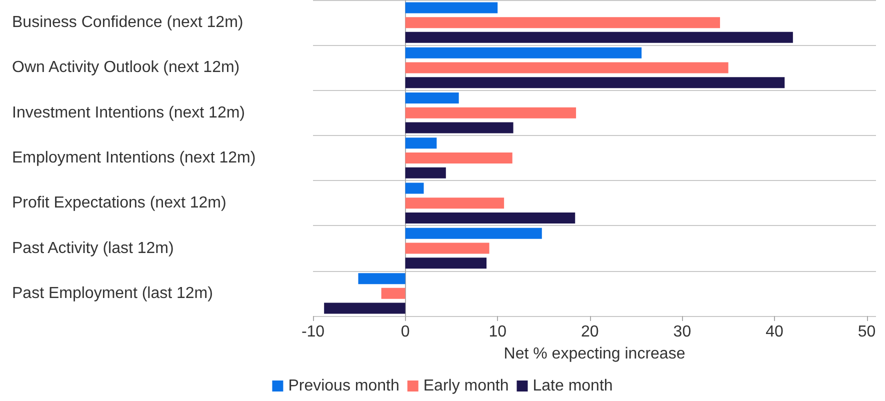  What do you see at coordinates (119, 203) in the screenshot?
I see `y-tick-label: Profit Expectations (next 12m)` at bounding box center [119, 203].